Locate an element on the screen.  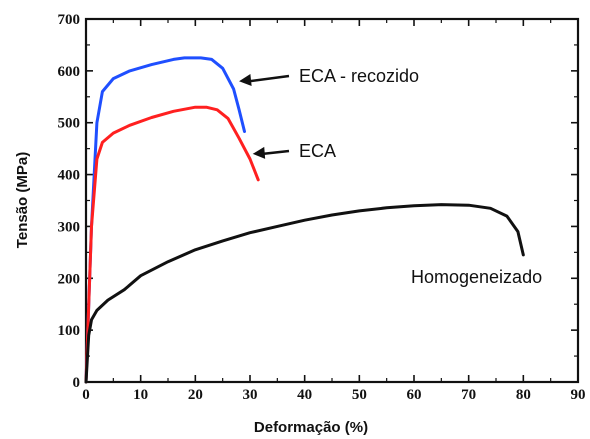
y-tick-label: 500 is located at coordinates (69, 124).